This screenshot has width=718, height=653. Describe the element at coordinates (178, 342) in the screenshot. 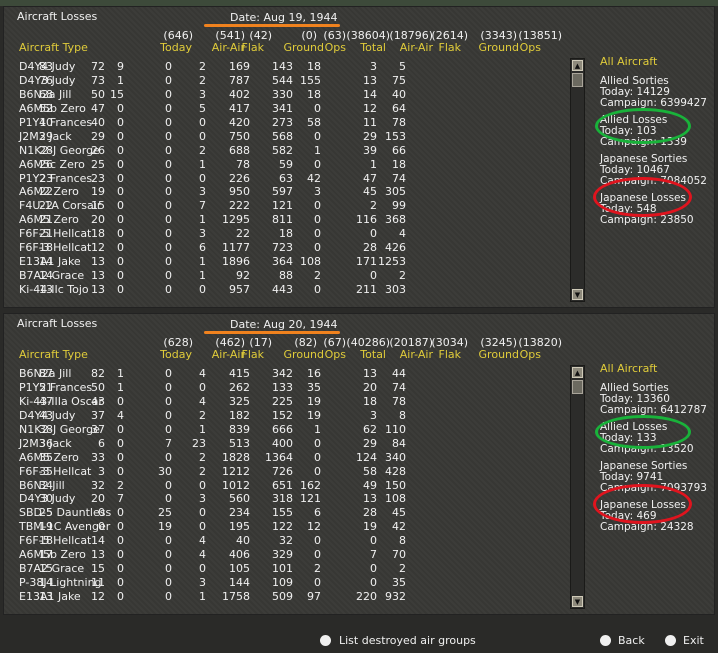

I see `total-today: (628)` at that location.